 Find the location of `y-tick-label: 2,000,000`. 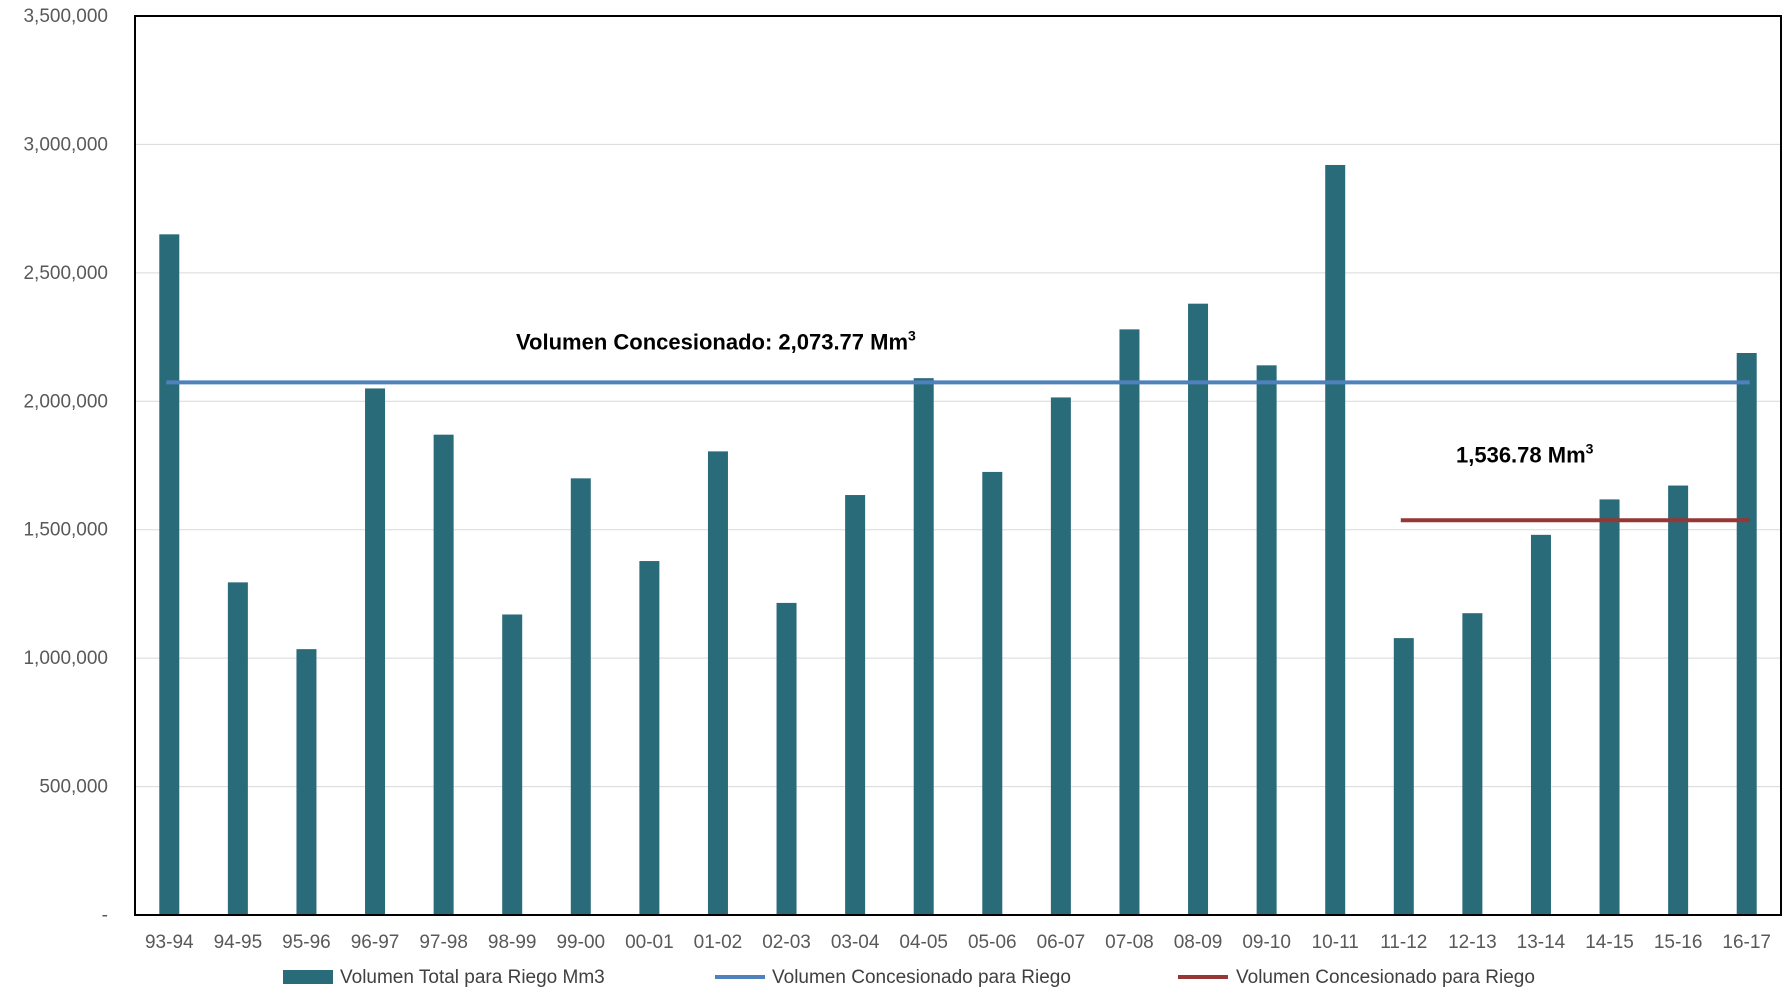

y-tick-label: 2,000,000 is located at coordinates (65, 401).